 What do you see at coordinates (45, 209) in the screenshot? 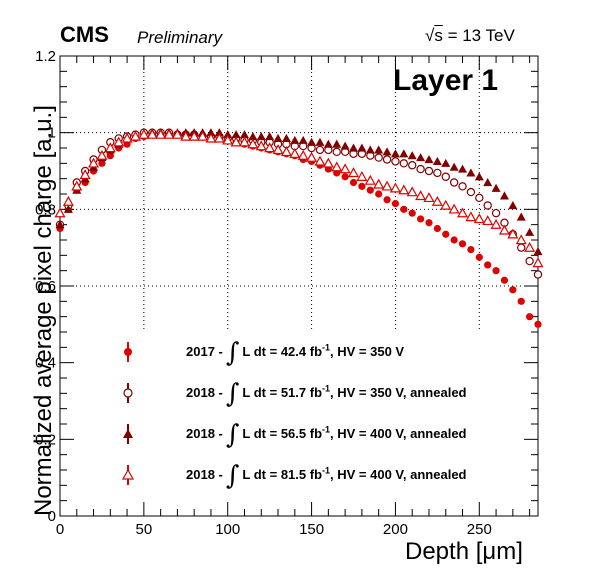
I see `y-tick-label: 0.8` at bounding box center [45, 209].